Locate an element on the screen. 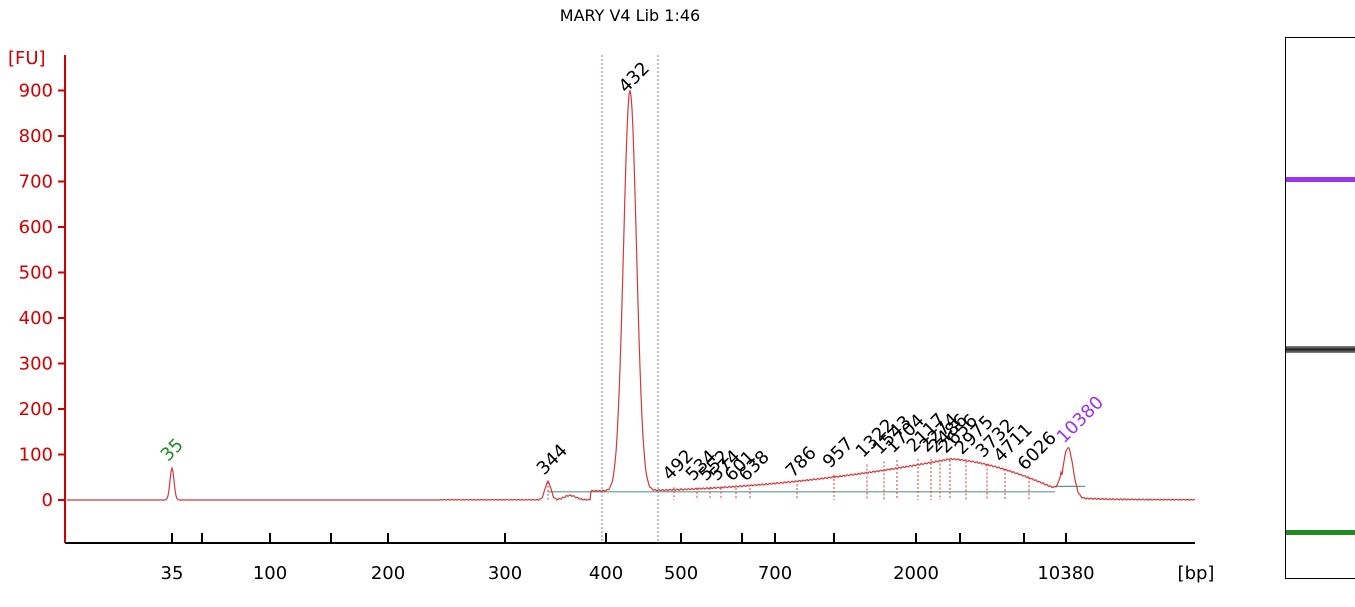  peak-label: 344 is located at coordinates (552, 459).